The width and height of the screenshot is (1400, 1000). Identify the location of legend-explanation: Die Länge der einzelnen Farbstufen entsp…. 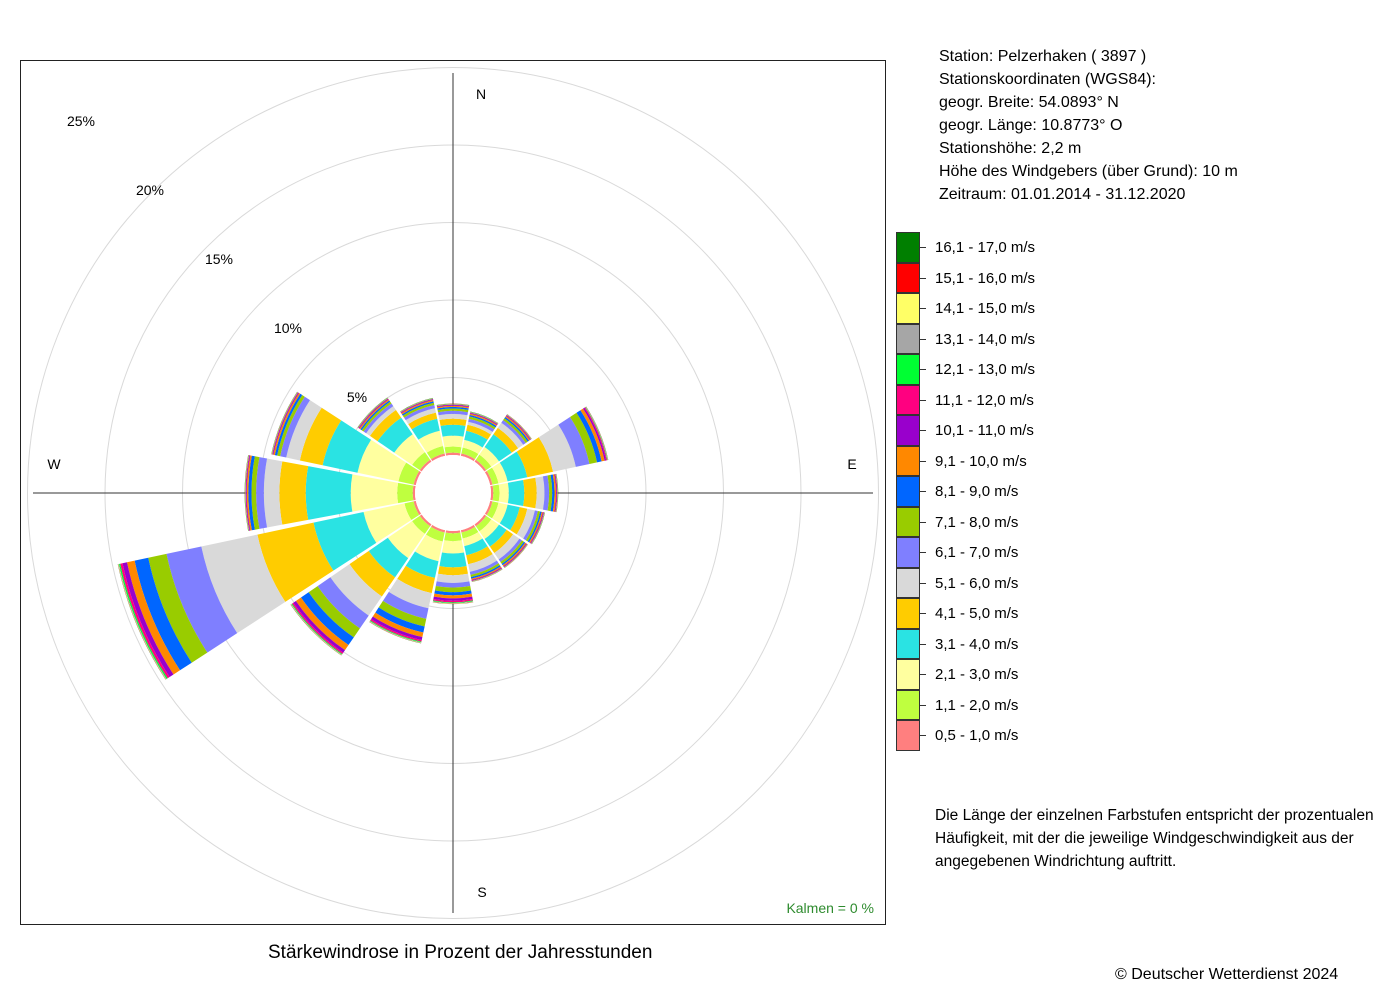
(1154, 838).